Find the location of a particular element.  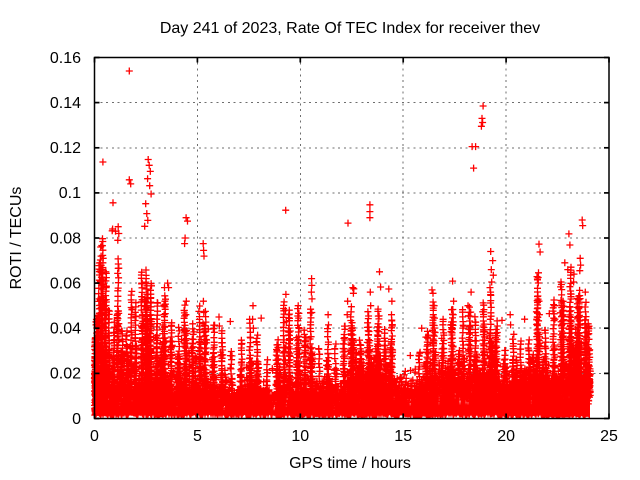

svg-text: 0.06 is located at coordinates (65, 283).